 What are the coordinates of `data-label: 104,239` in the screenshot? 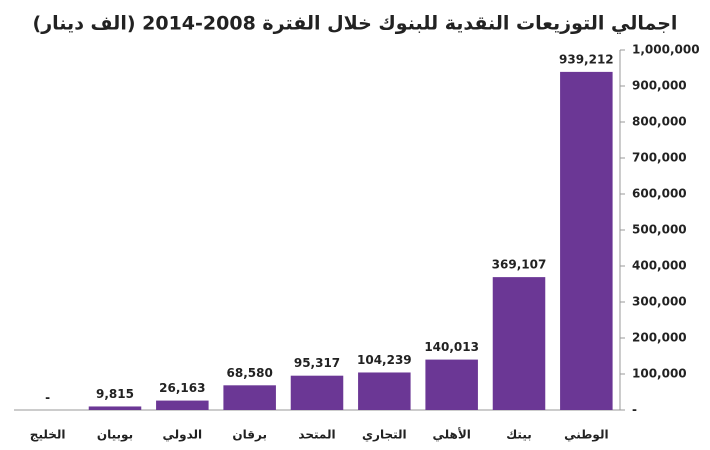 It's located at (384, 360).